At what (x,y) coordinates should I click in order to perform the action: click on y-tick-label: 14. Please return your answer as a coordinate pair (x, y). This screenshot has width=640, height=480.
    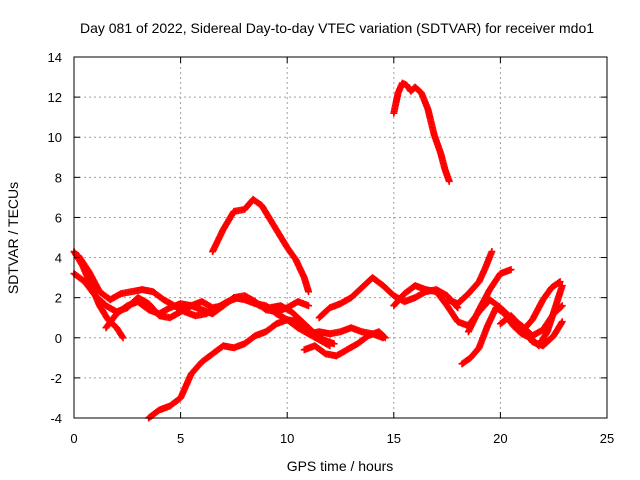
    Looking at the image, I should click on (55, 57).